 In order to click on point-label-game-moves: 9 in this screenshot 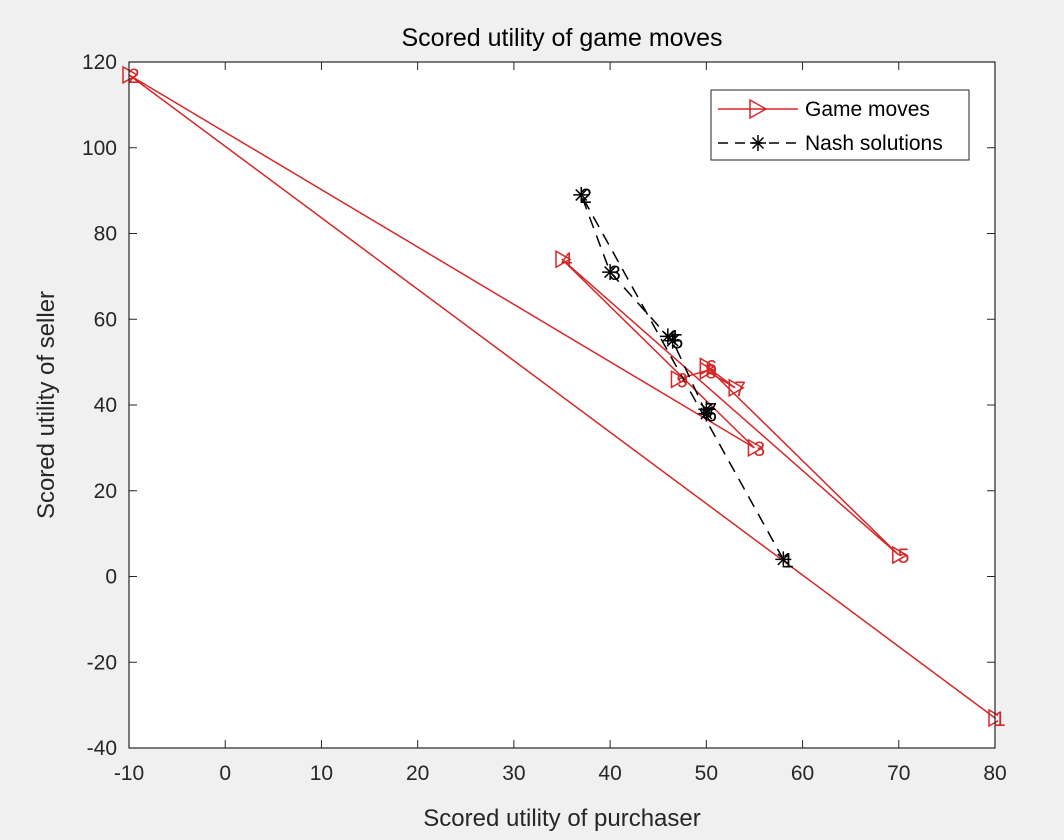, I will do `click(682, 380)`.